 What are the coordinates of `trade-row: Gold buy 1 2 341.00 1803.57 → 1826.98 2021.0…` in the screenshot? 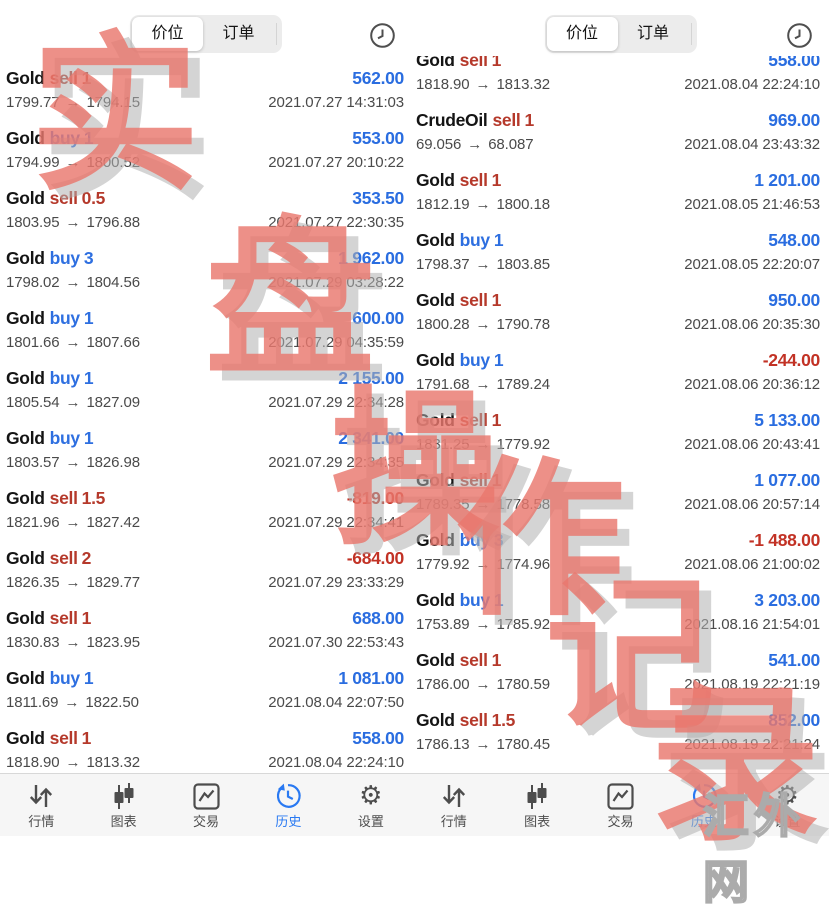 It's located at (205, 458).